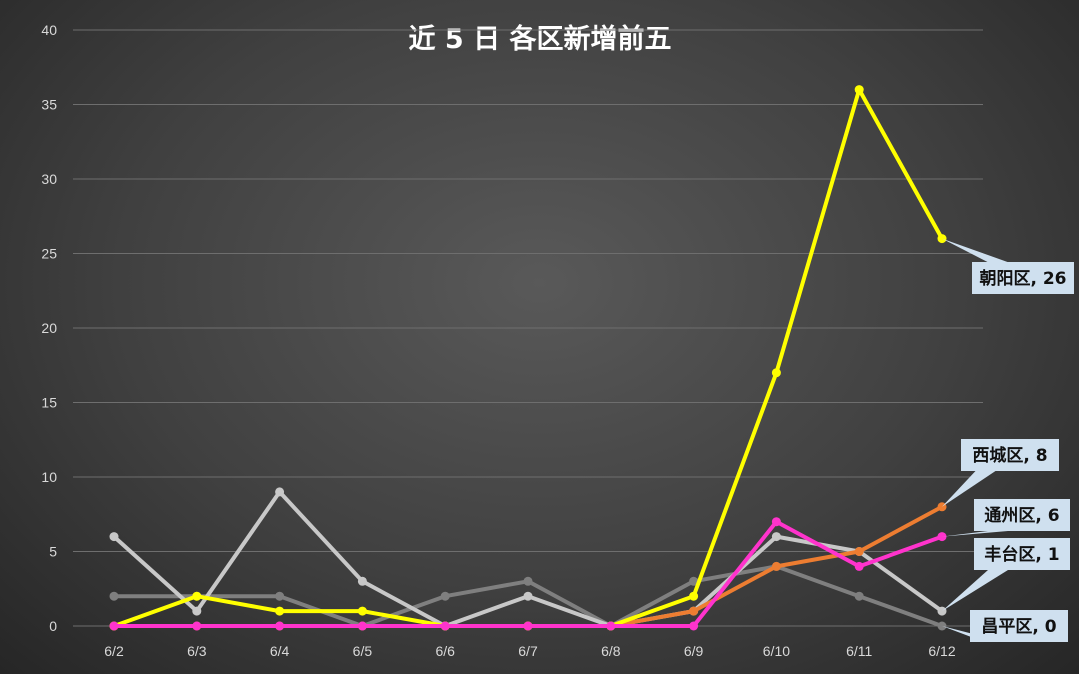 The height and width of the screenshot is (674, 1079). I want to click on y-tick-label: 15, so click(49, 403).